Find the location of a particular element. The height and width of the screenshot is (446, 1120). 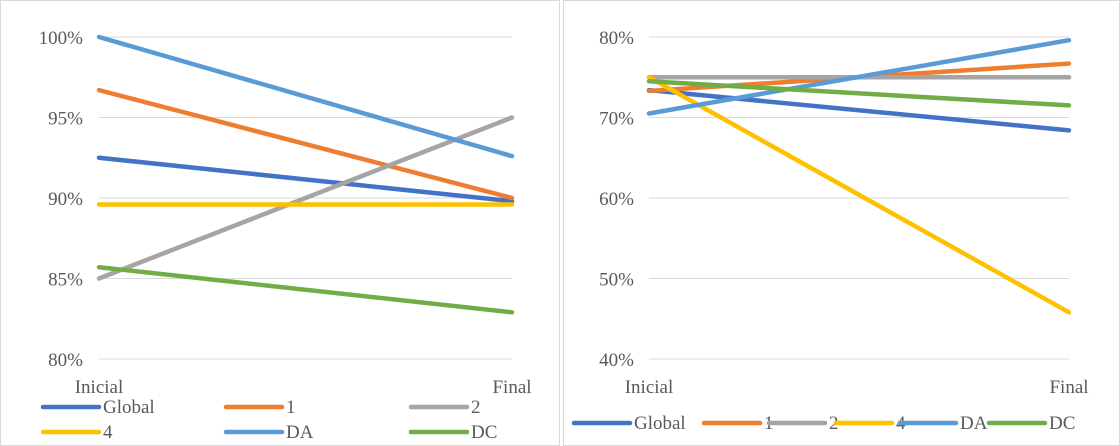

right-series-line-da is located at coordinates (859, 76).